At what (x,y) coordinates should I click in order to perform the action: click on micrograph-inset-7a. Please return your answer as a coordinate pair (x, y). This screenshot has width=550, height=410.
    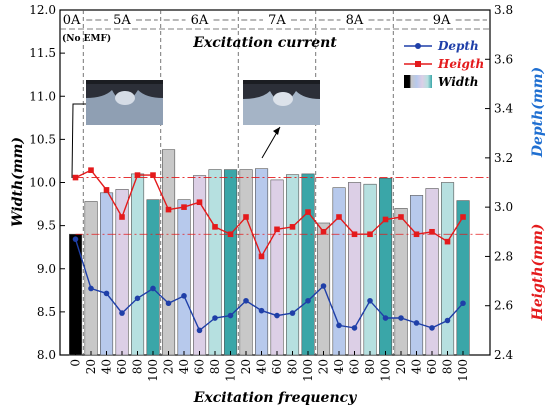
    Looking at the image, I should click on (281, 102).